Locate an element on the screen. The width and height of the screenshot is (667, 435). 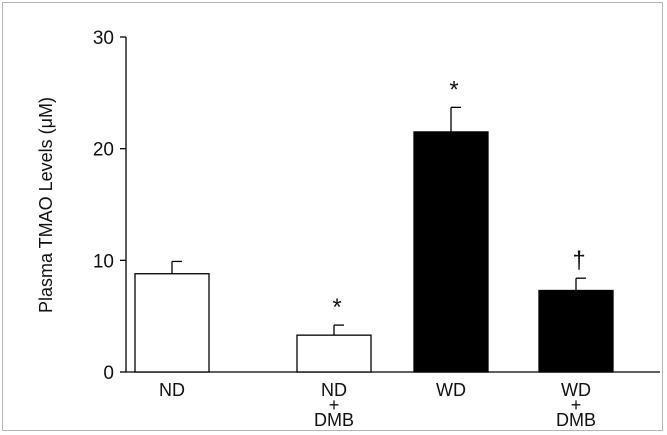
significance-marker-3: * is located at coordinates (453, 89).